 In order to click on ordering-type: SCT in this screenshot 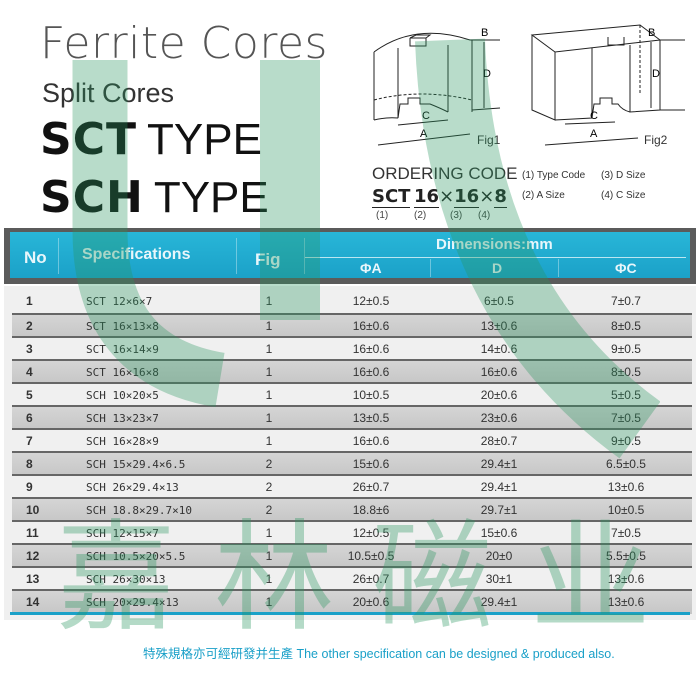, I will do `click(391, 197)`.